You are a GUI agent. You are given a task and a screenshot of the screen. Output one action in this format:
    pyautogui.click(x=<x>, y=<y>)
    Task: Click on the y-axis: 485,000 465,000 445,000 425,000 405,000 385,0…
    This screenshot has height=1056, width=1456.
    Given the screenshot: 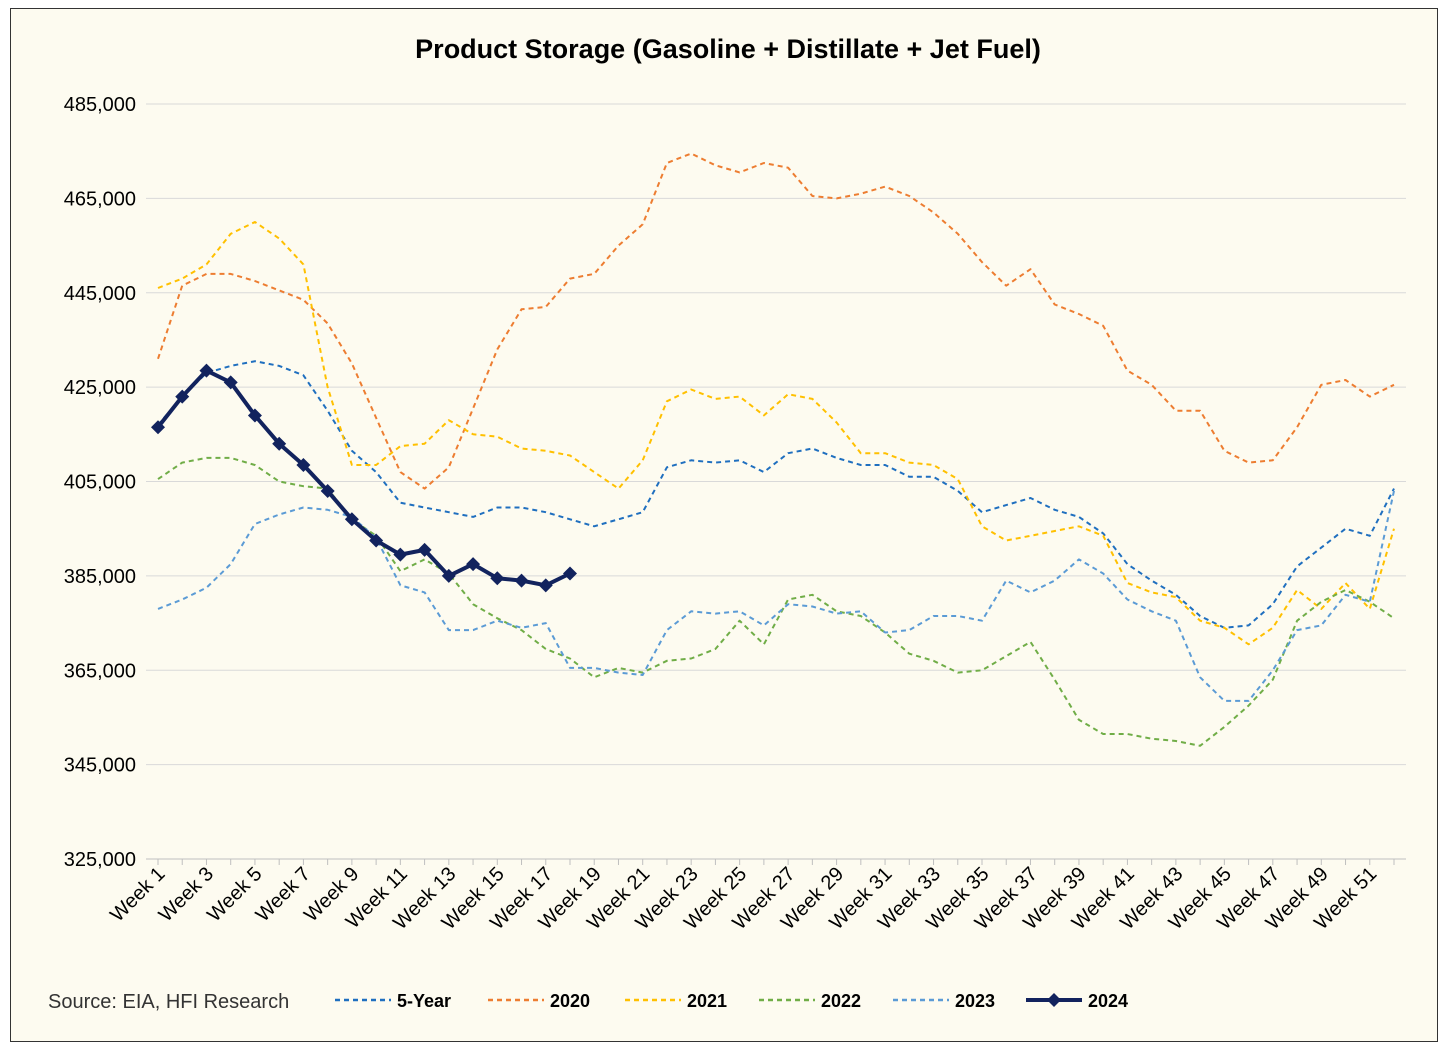 What is the action you would take?
    pyautogui.click(x=100, y=482)
    